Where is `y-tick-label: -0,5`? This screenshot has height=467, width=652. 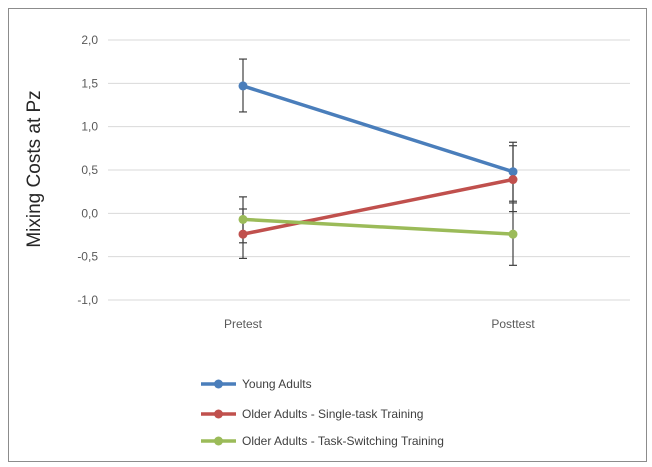 y-tick-label: -0,5 is located at coordinates (87, 257).